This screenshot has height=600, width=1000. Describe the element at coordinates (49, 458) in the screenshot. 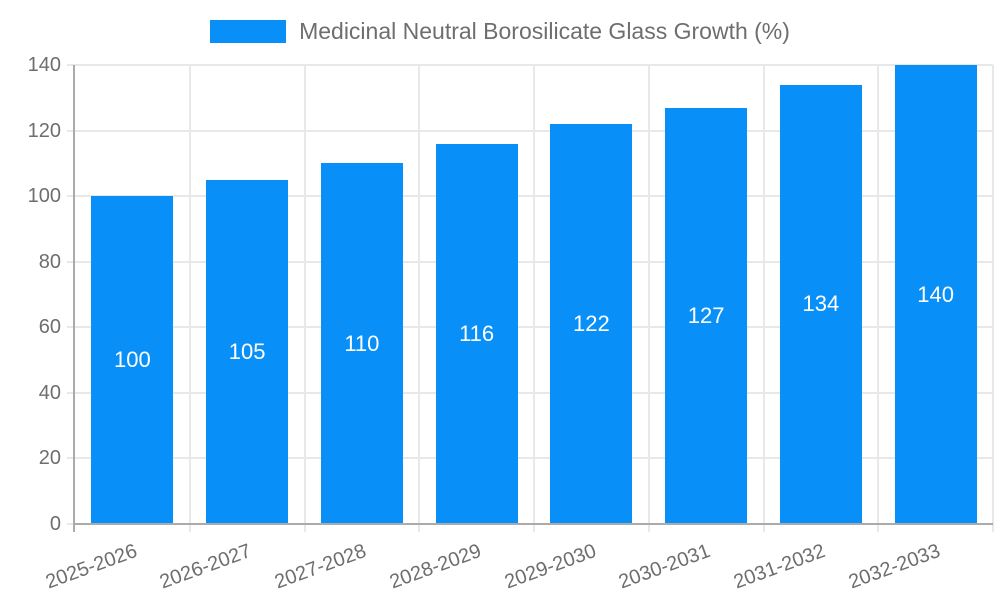

I see `y-tick-label: 20` at that location.